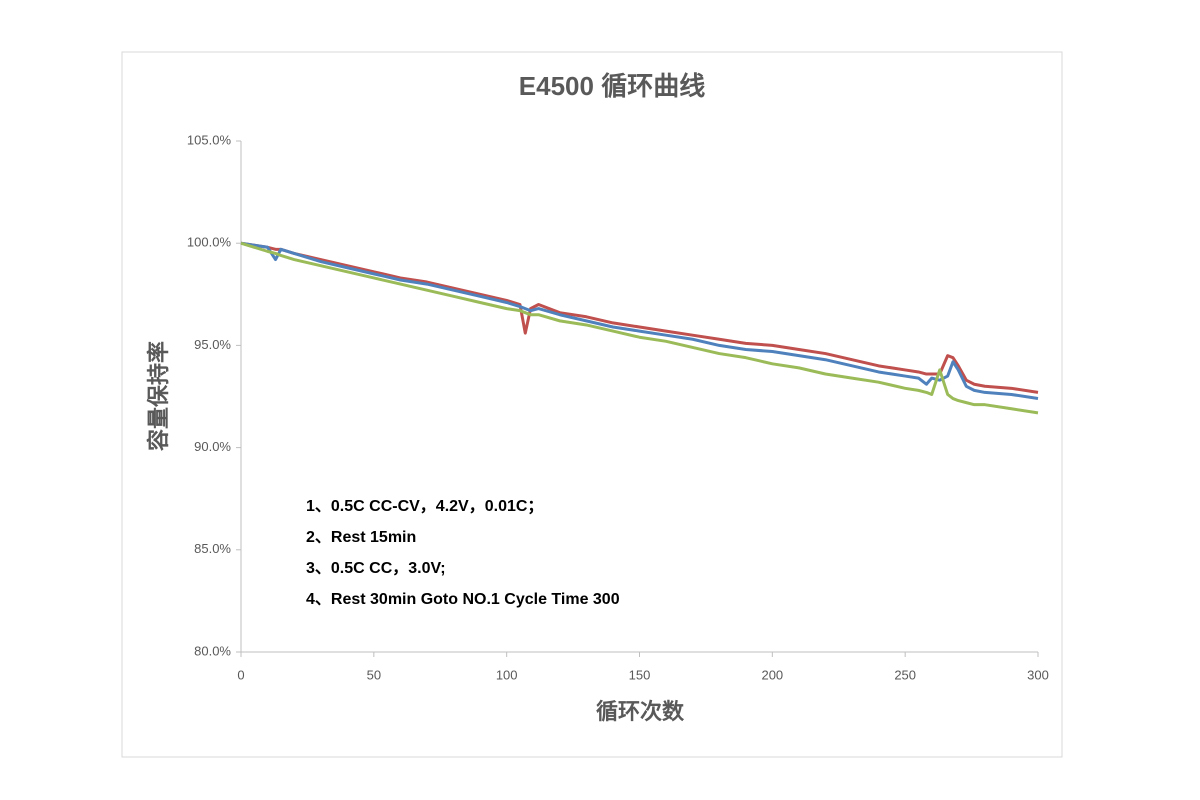 The image size is (1200, 800). I want to click on chart-title: E4500 循环曲线, so click(612, 86).